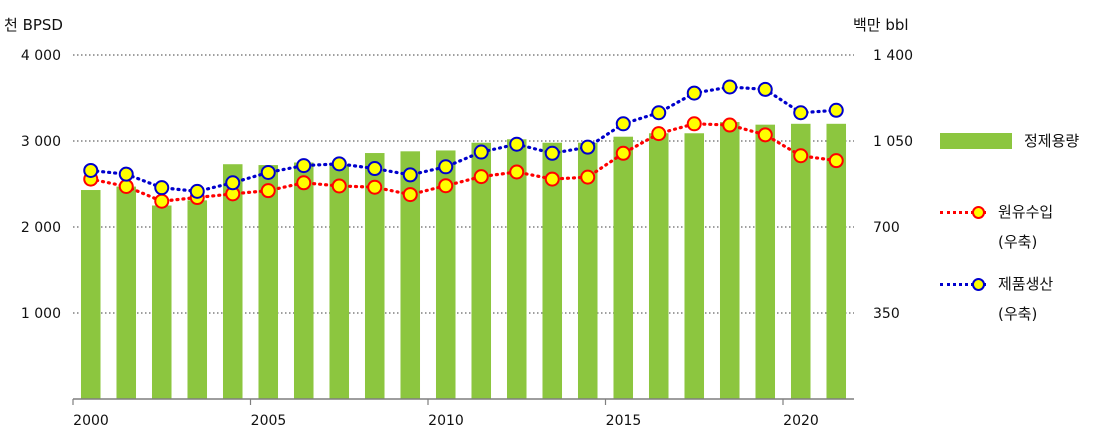  Describe the element at coordinates (463, 162) in the screenshot. I see `line-crude-import` at that location.